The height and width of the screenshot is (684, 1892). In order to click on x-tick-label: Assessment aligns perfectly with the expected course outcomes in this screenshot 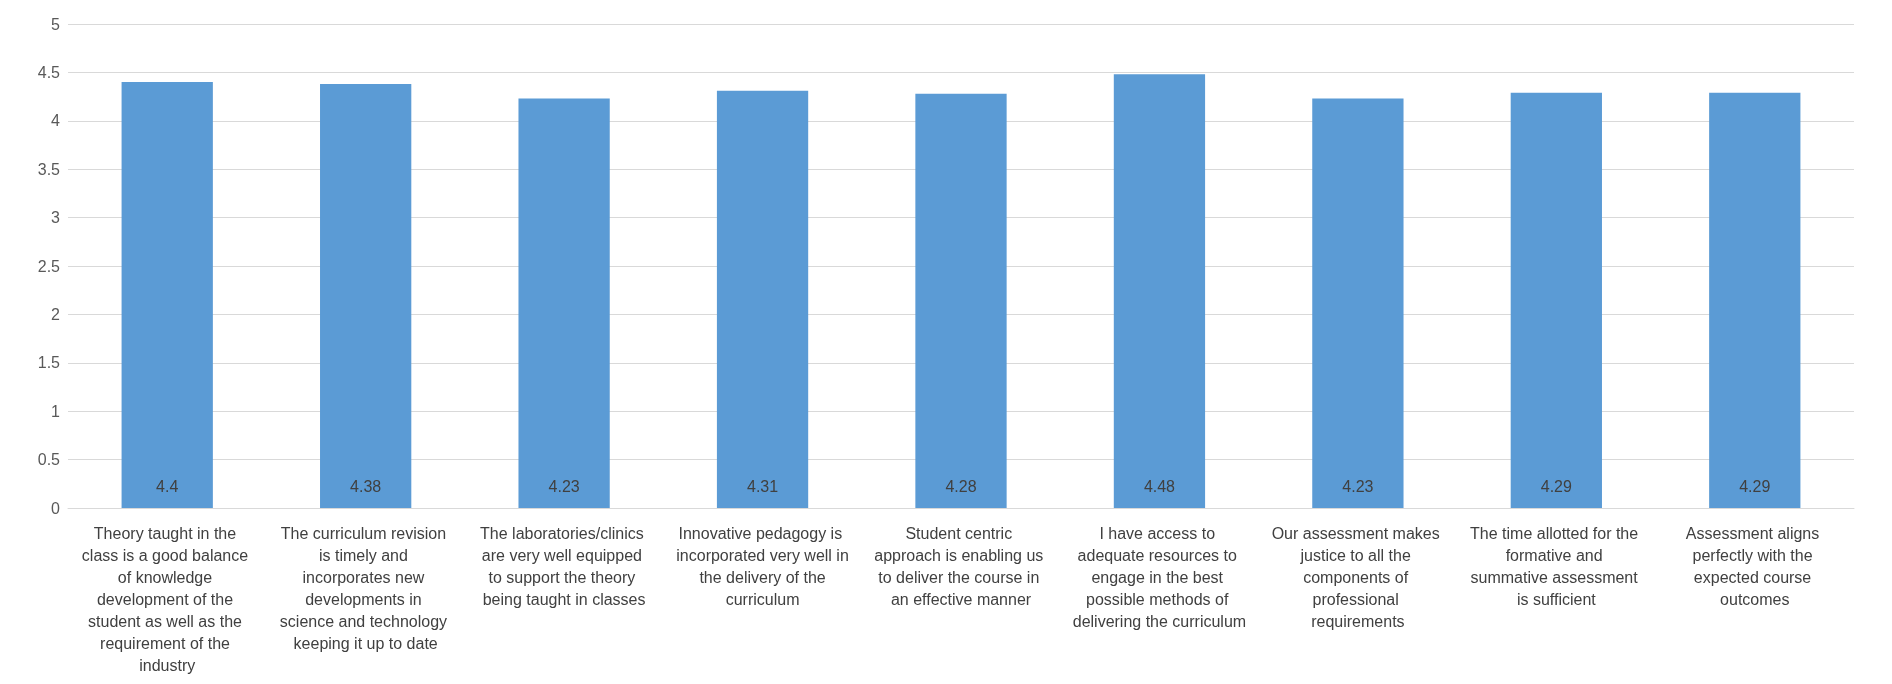, I will do `click(1754, 566)`.